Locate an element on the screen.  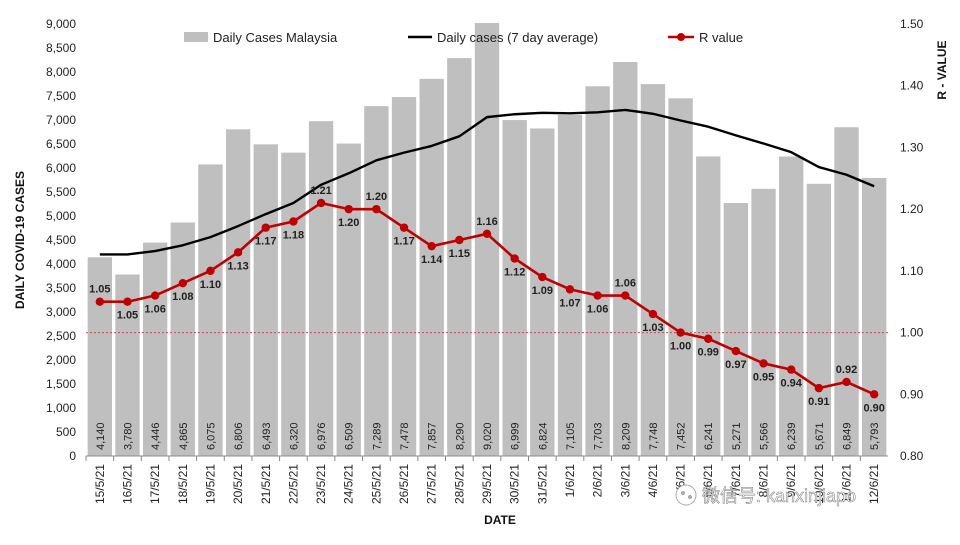
y2-axis-title: R - VALUE is located at coordinates (942, 69).